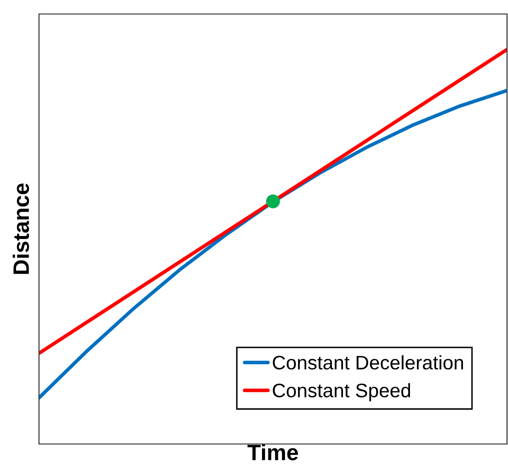 The width and height of the screenshot is (508, 474). Describe the element at coordinates (273, 452) in the screenshot. I see `x-axis-title: Time` at that location.